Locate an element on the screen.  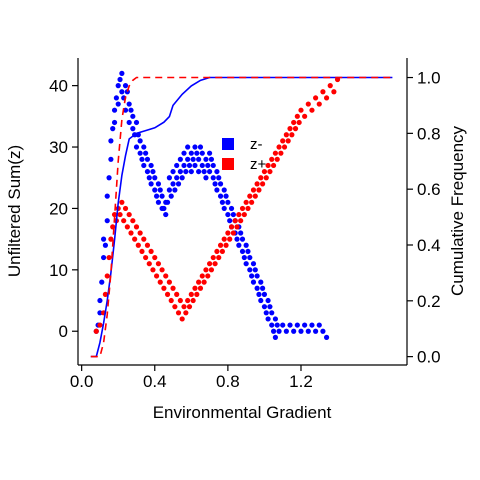
legend-swatch-z-plus is located at coordinates (228, 164).